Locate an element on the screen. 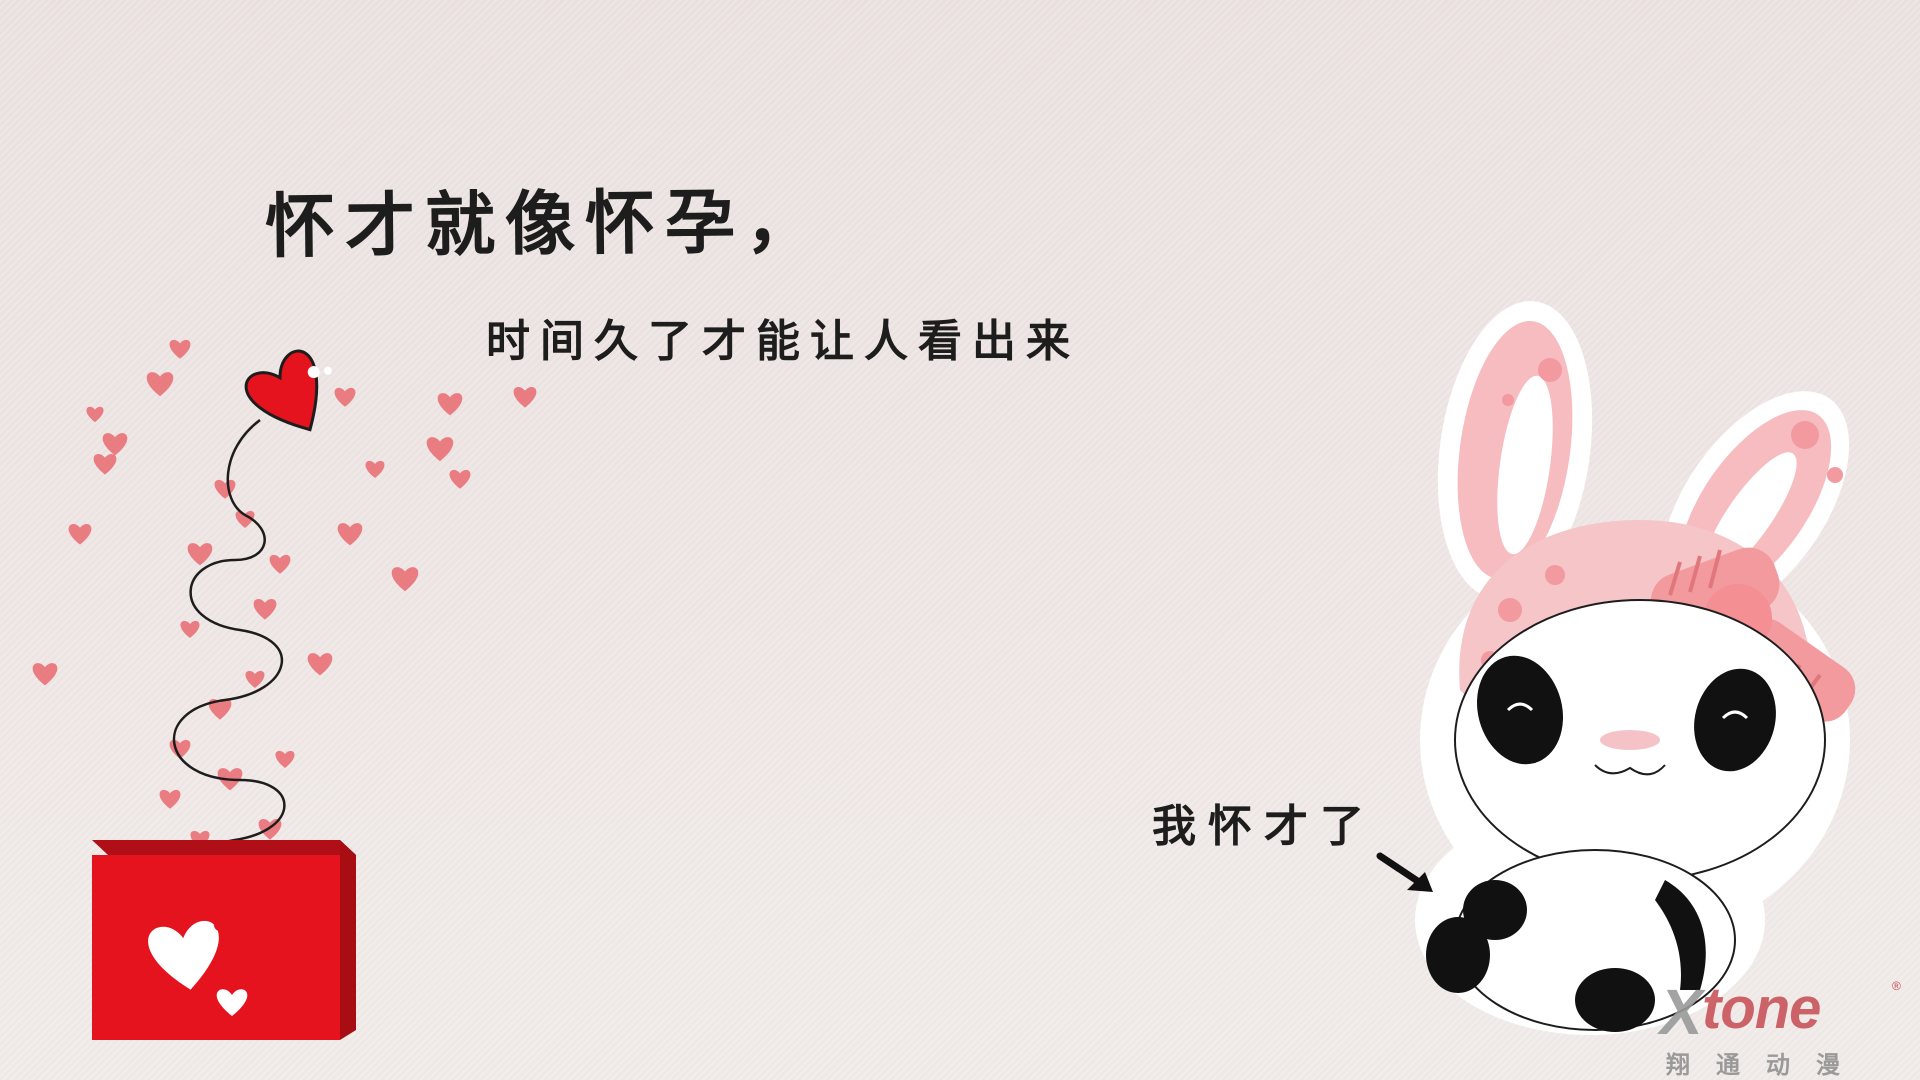 This screenshot has height=1080, width=1920. speech-caption: 我怀才了 is located at coordinates (1264, 826).